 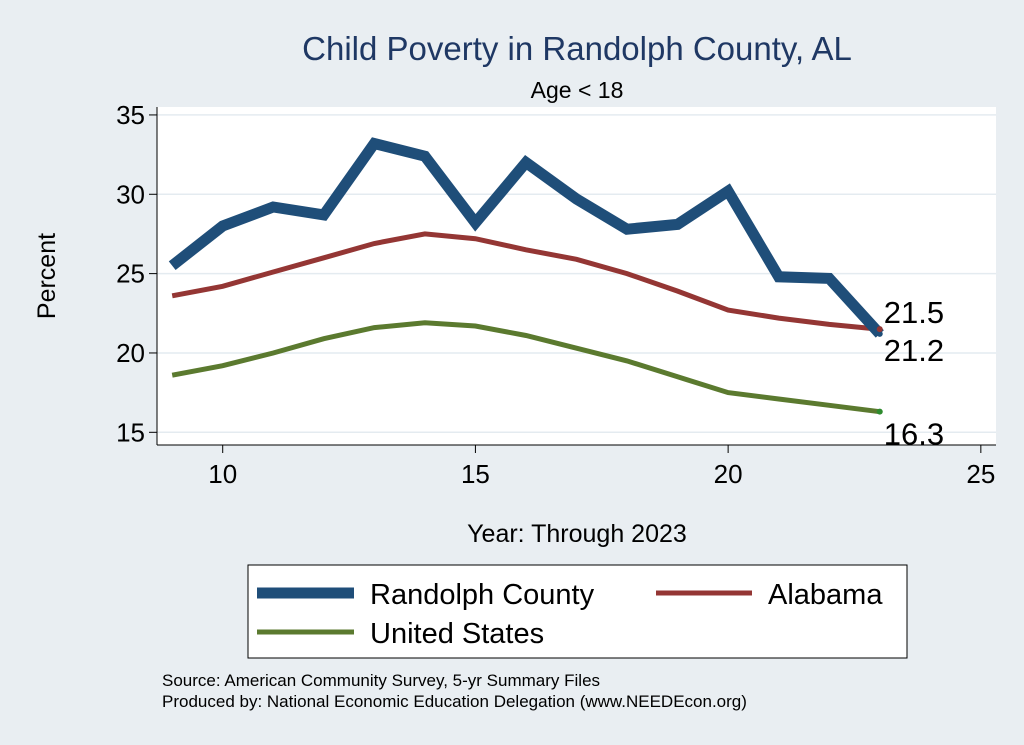 What do you see at coordinates (222, 474) in the screenshot?
I see `x-tick-label: 10` at bounding box center [222, 474].